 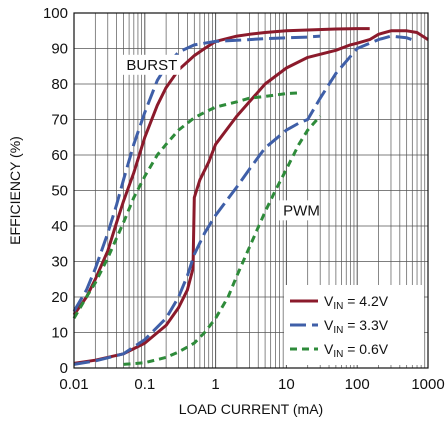 I want to click on x-tick-label: 0.01, so click(x=73, y=384).